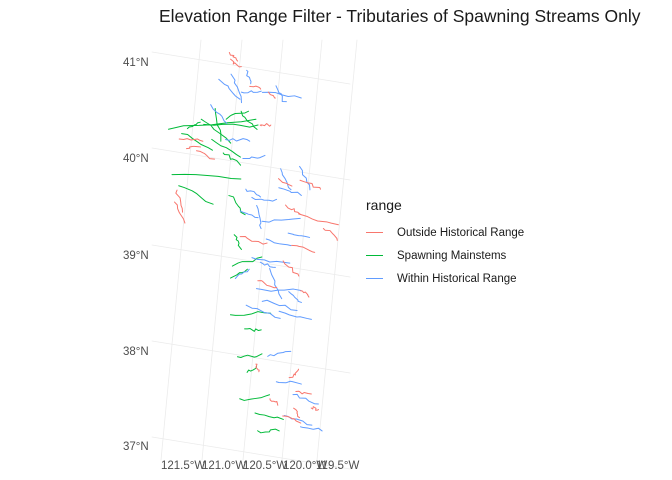 This screenshot has width=672, height=480. What do you see at coordinates (305, 466) in the screenshot?
I see `lon-label-120-0: 120.0°W` at bounding box center [305, 466].